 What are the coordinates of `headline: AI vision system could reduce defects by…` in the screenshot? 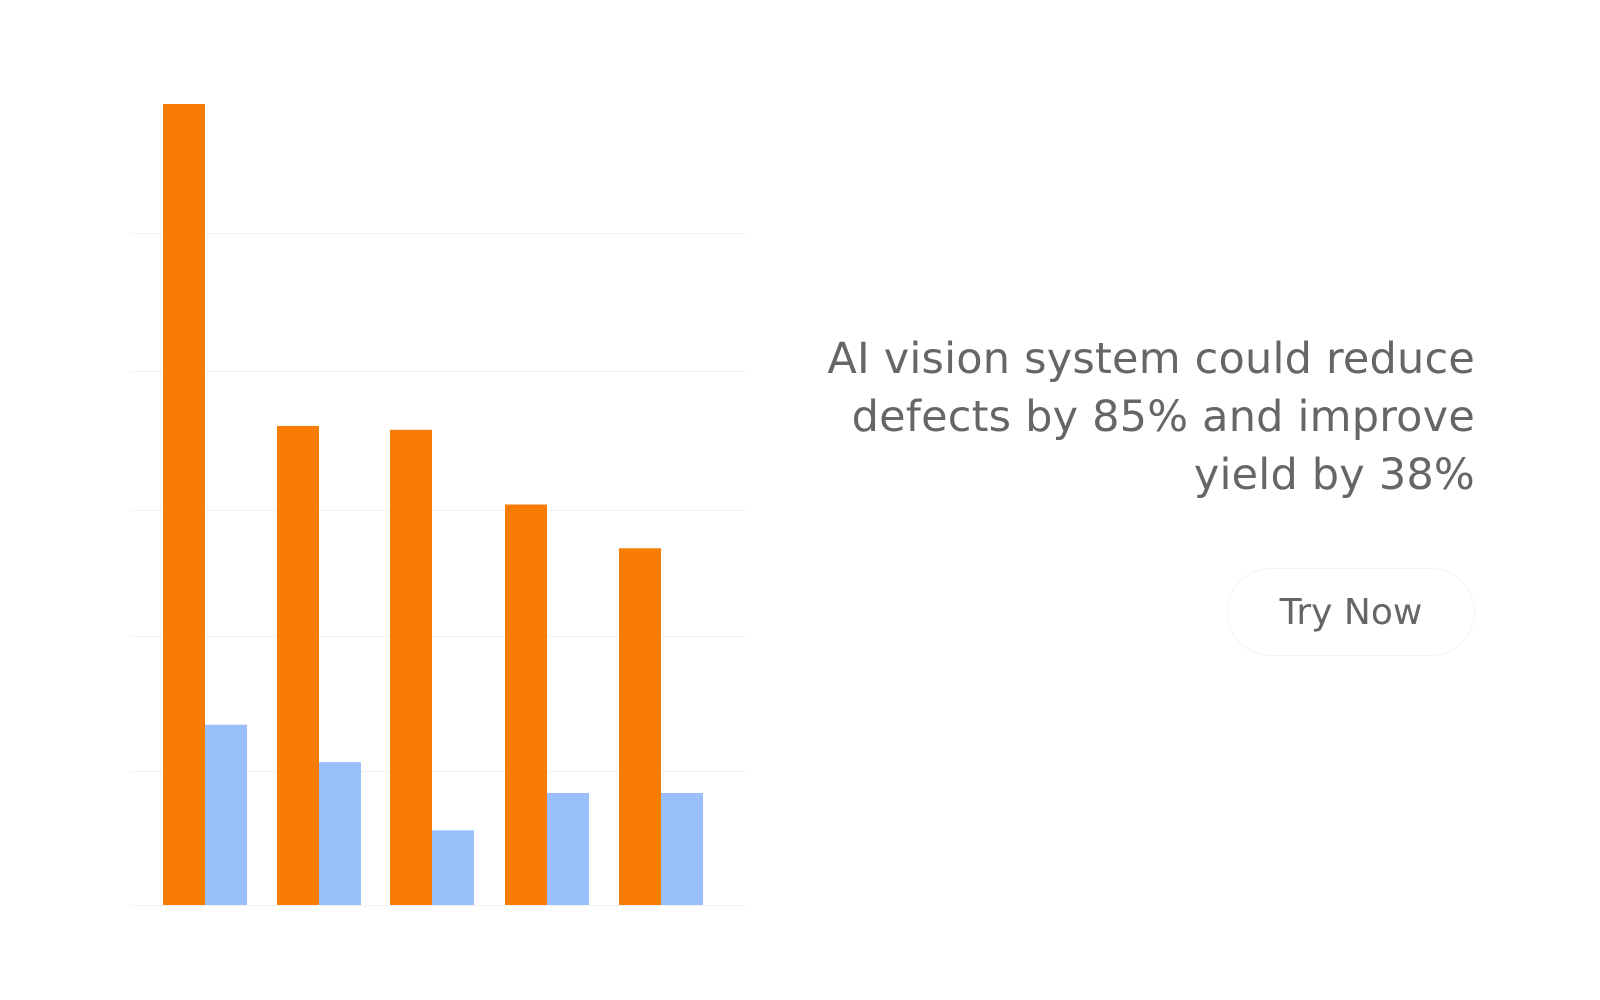 It's located at (1151, 417).